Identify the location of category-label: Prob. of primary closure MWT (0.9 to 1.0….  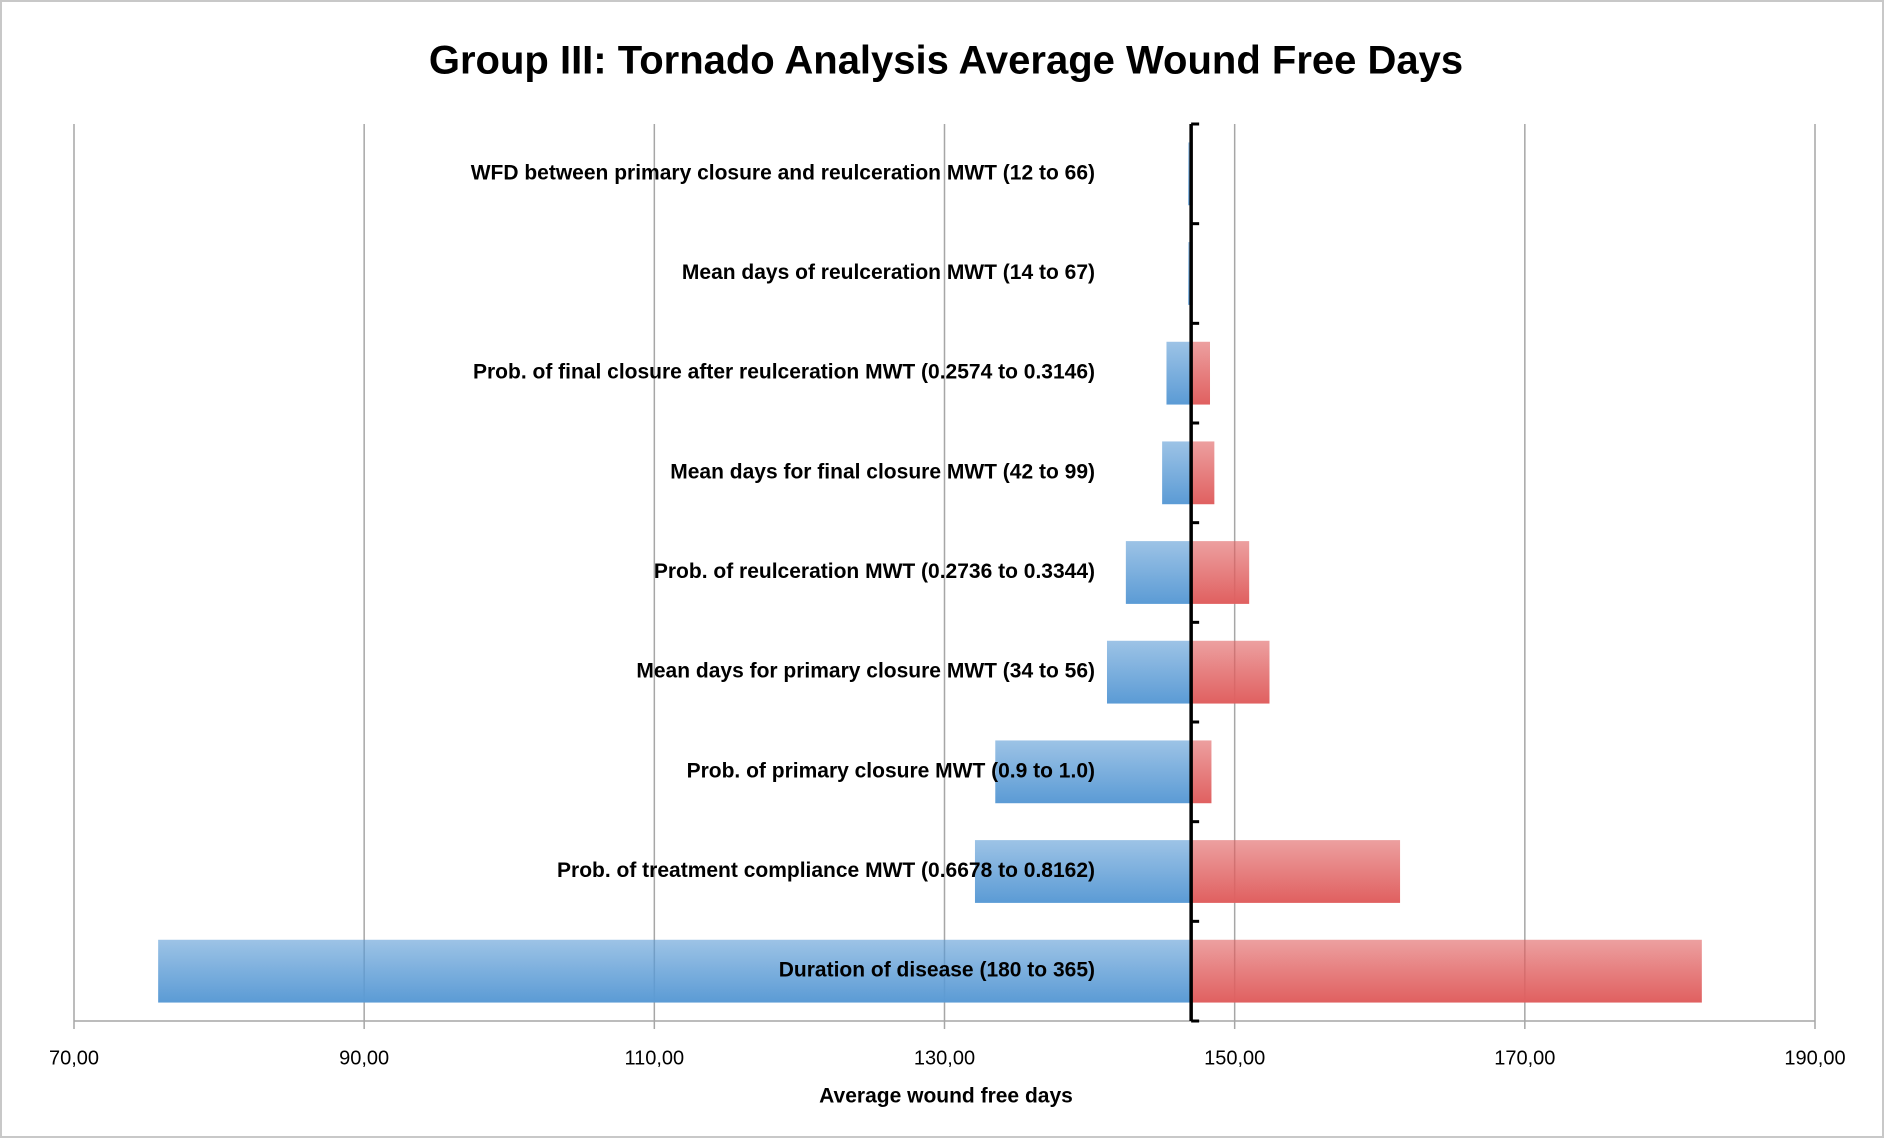
(891, 770).